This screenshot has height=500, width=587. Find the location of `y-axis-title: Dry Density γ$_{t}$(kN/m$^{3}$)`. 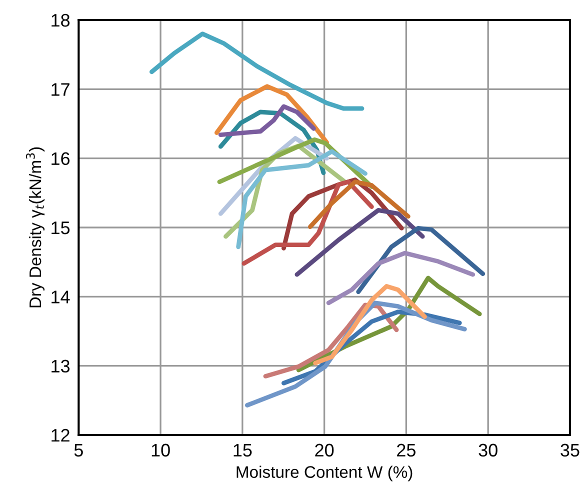

y-axis-title: Dry Density γ$_{t}$(kN/m$^{3}$) is located at coordinates (35, 227).